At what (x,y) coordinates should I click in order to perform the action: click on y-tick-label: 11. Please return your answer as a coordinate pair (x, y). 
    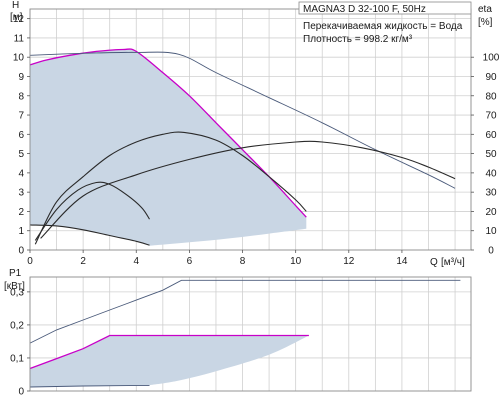
    Looking at the image, I should click on (19, 38).